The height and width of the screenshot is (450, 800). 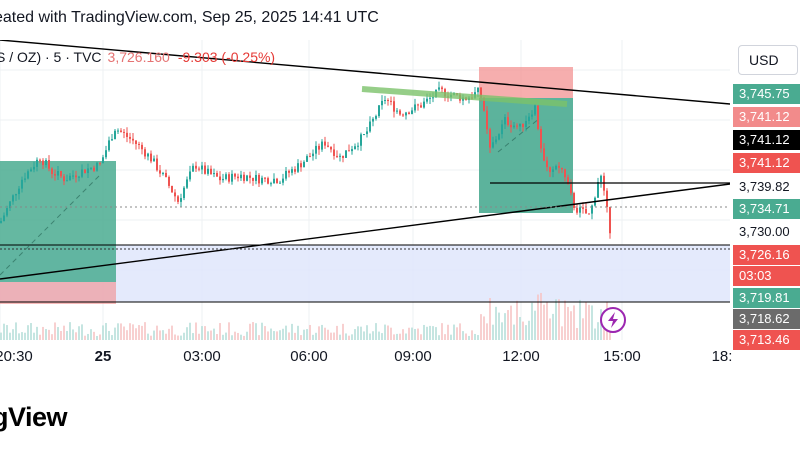 What do you see at coordinates (34, 417) in the screenshot?
I see `brand-logo-text: gView` at bounding box center [34, 417].